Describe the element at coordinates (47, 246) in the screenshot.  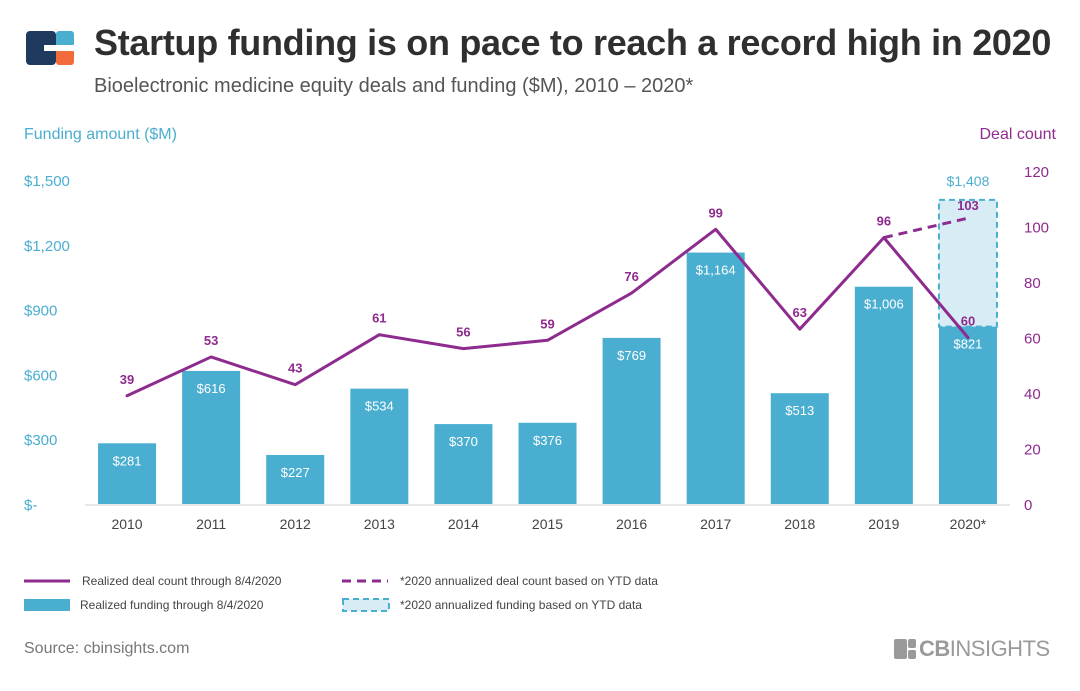
I see `left-axis-tick-label: $1,200` at that location.